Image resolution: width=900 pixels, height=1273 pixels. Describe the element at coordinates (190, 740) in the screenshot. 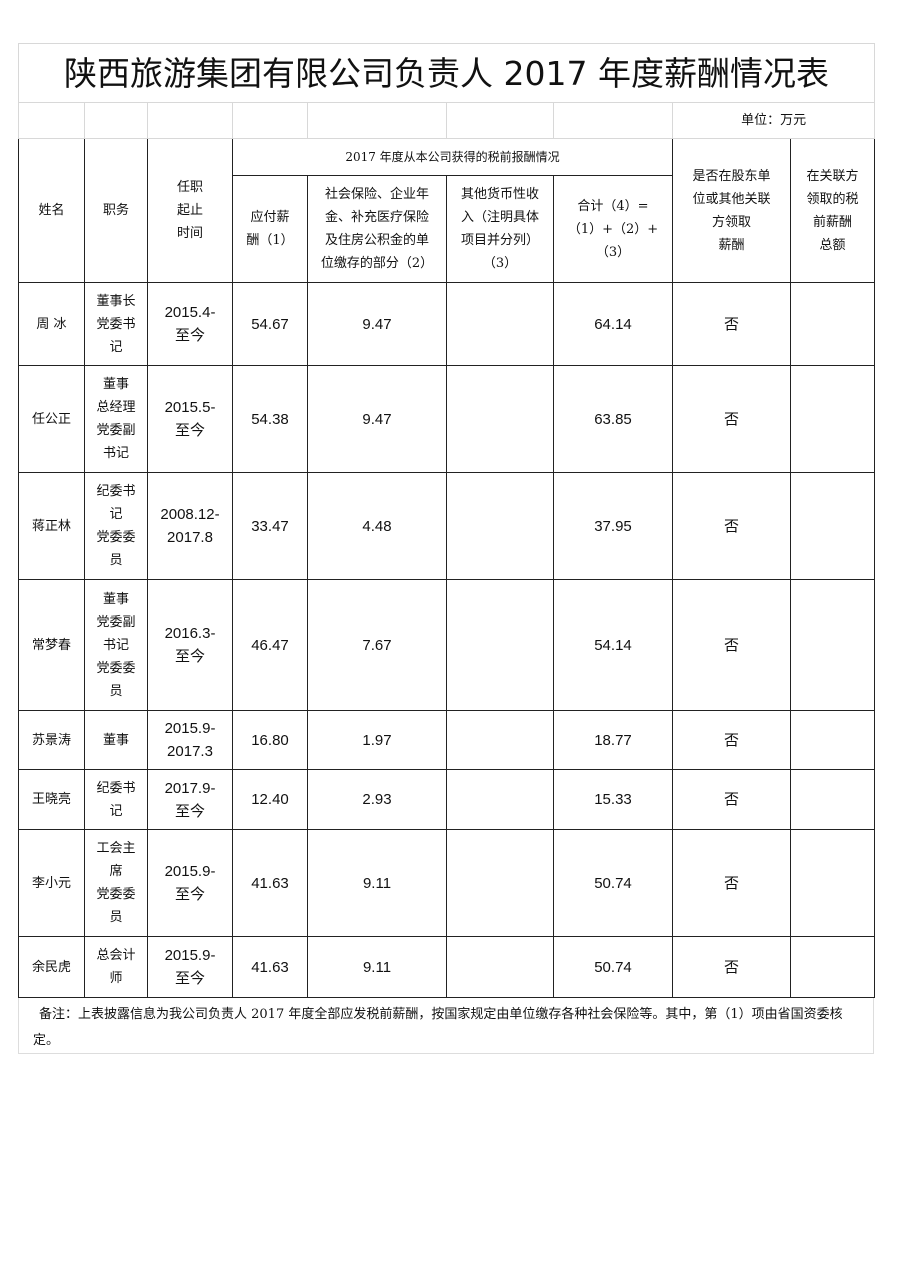

I see `cell-tenure: 2015.9- 2017.3` at that location.